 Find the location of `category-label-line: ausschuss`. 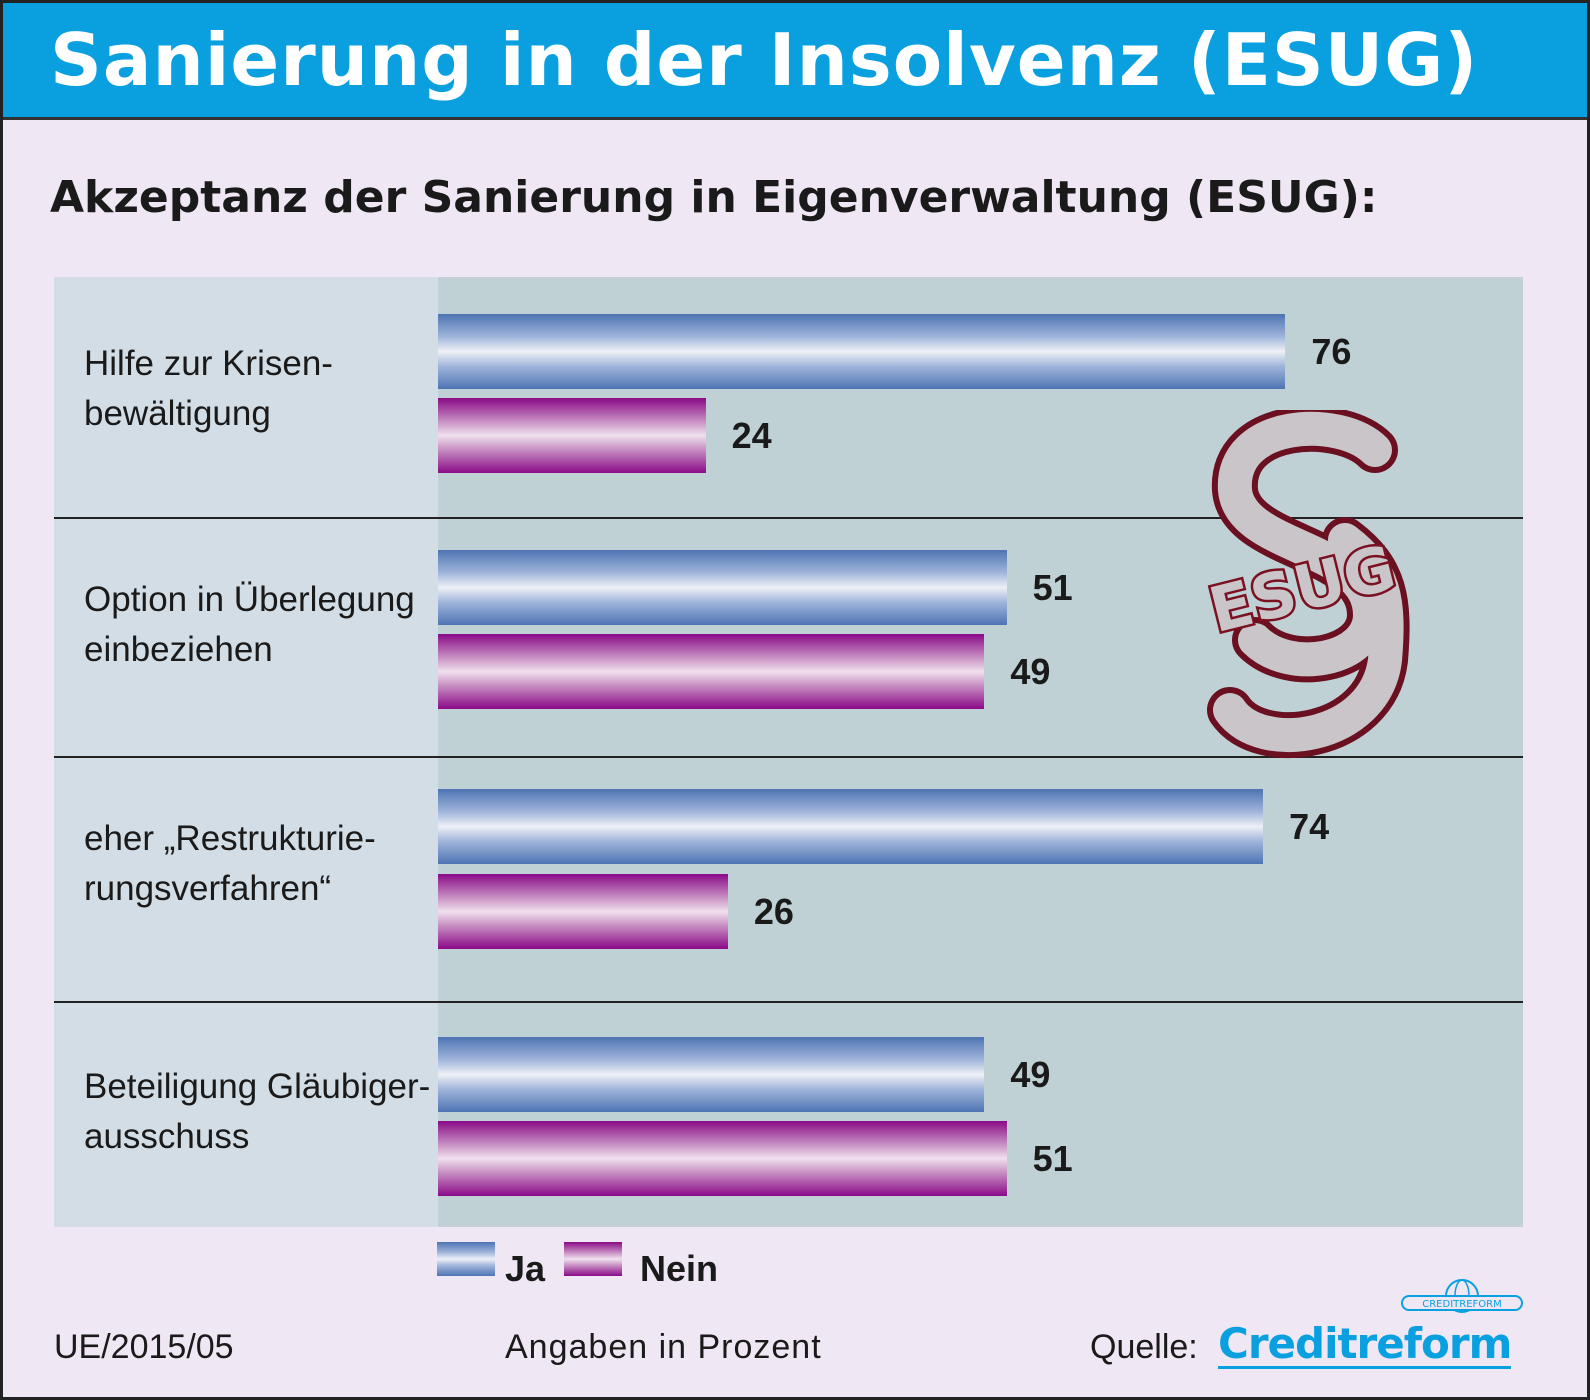

category-label-line: ausschuss is located at coordinates (167, 1136).